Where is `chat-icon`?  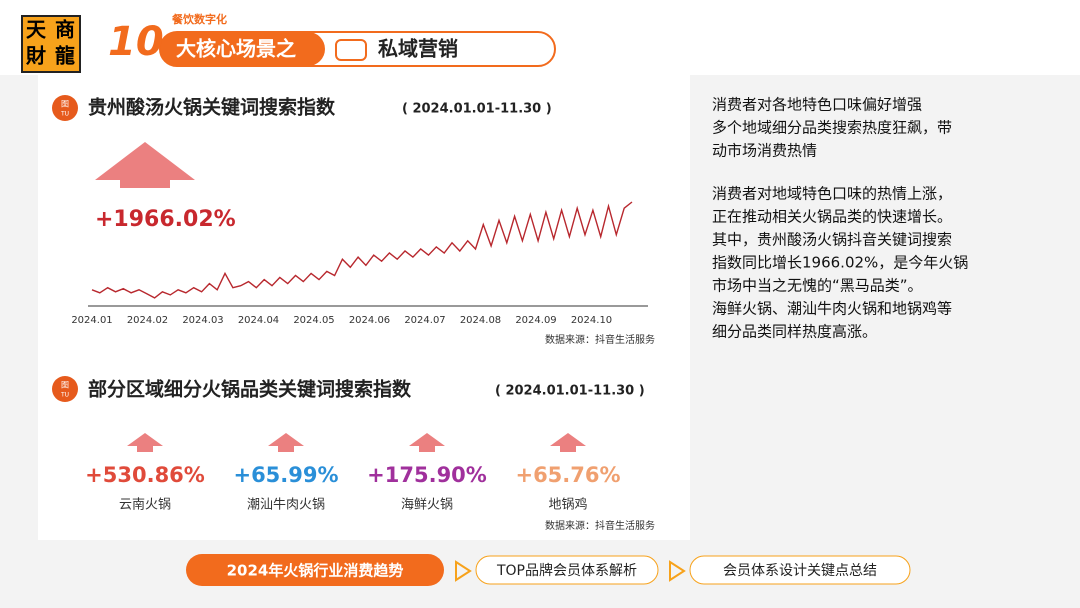 chat-icon is located at coordinates (351, 50).